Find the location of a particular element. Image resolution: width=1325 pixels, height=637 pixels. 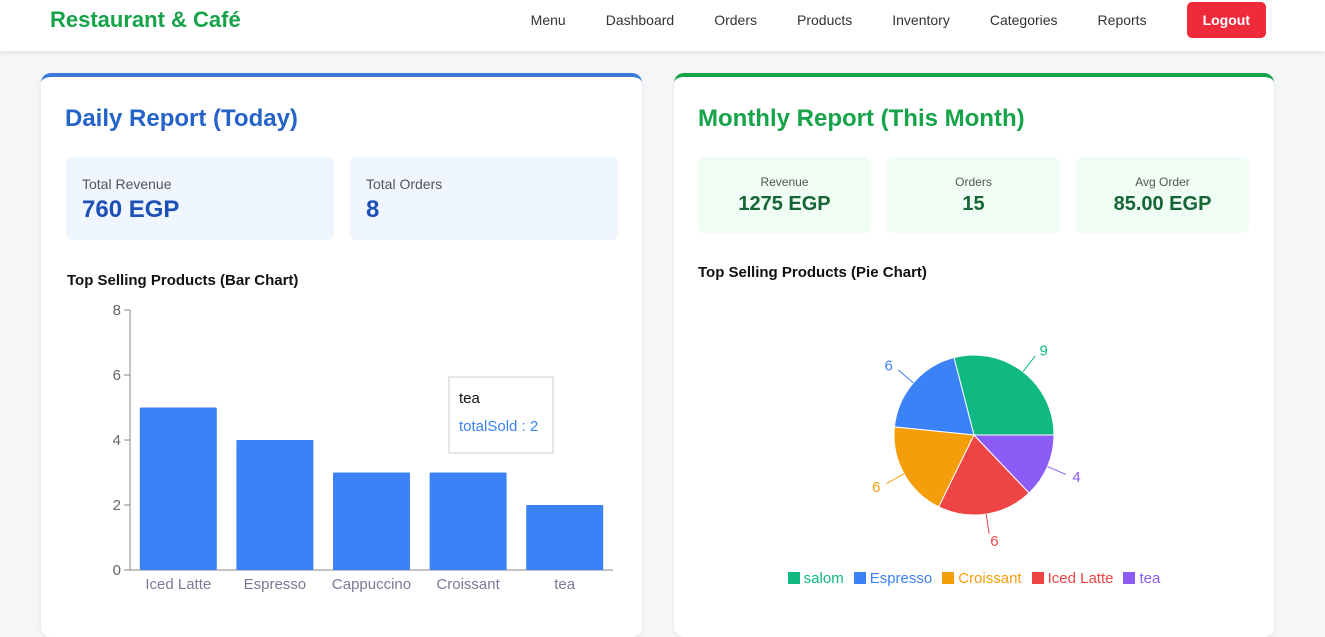

legend-label: Iced Latte is located at coordinates (1080, 578).